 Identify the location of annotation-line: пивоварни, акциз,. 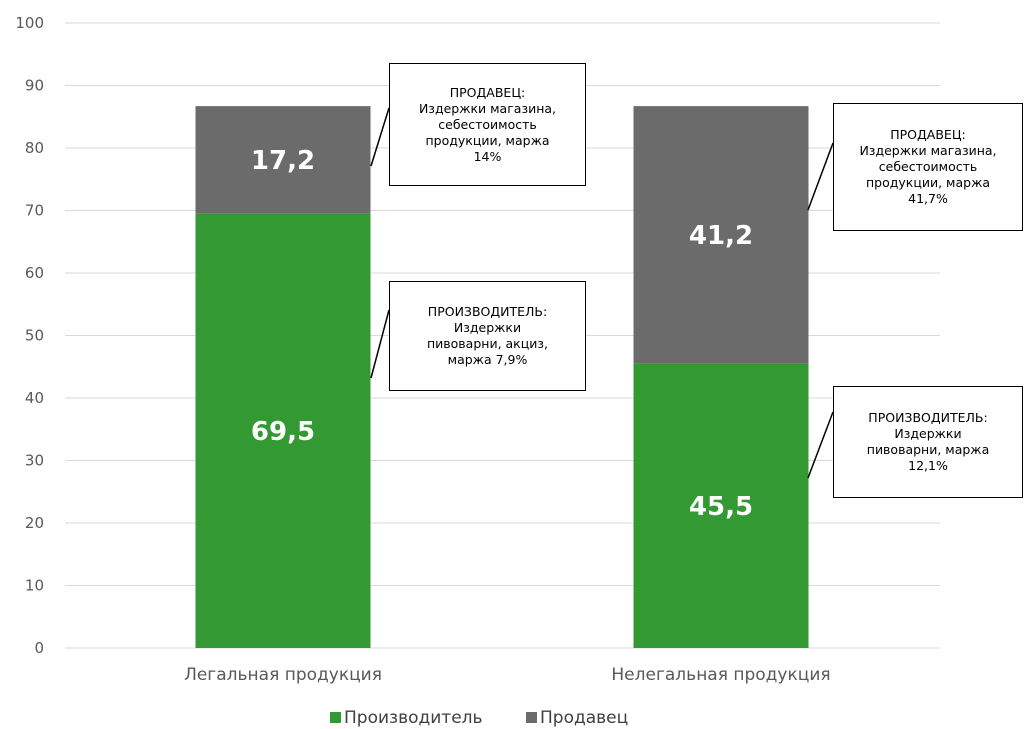
(487, 343).